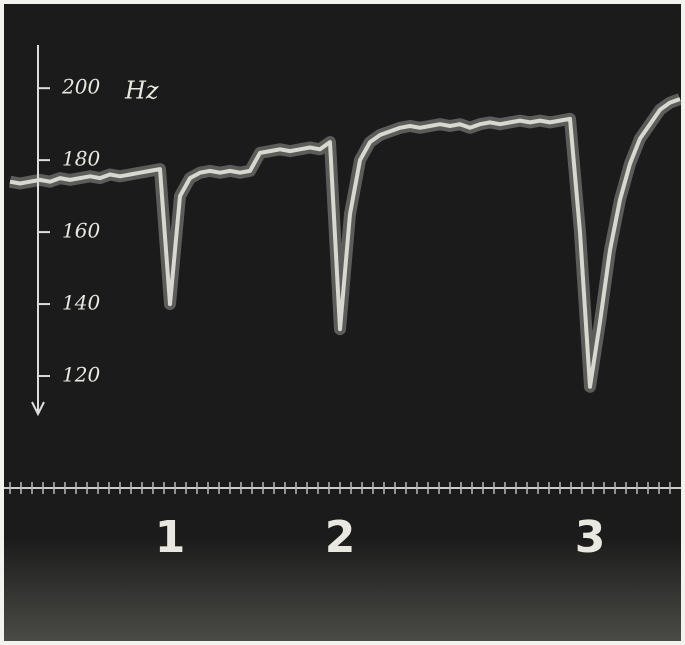 The width and height of the screenshot is (685, 645). I want to click on y-tick-label: 140, so click(81, 303).